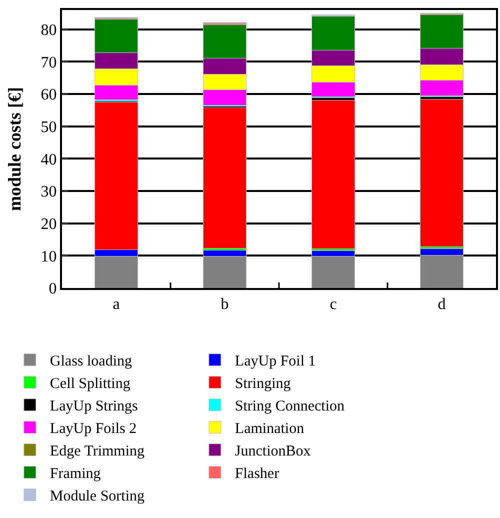  Describe the element at coordinates (52, 289) in the screenshot. I see `y-tick-label: 0` at that location.